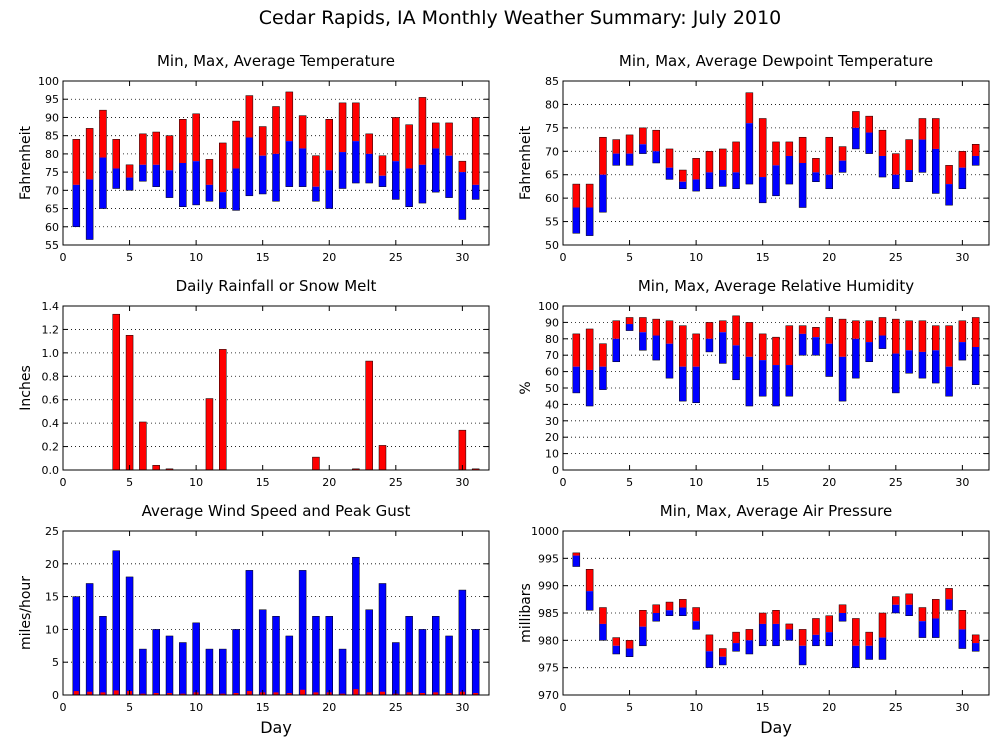 Image resolution: width=1000 pixels, height=750 pixels. Describe the element at coordinates (552, 222) in the screenshot. I see `y-tick-label: 55` at that location.